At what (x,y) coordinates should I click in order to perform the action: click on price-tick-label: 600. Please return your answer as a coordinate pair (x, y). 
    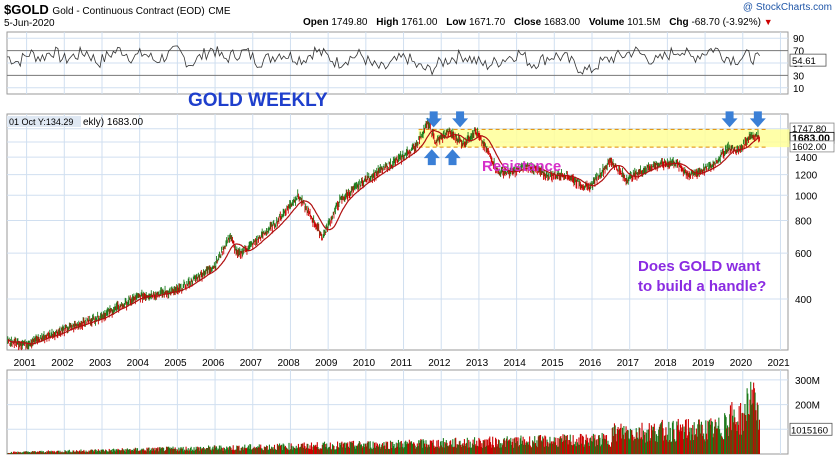
    Looking at the image, I should click on (803, 254).